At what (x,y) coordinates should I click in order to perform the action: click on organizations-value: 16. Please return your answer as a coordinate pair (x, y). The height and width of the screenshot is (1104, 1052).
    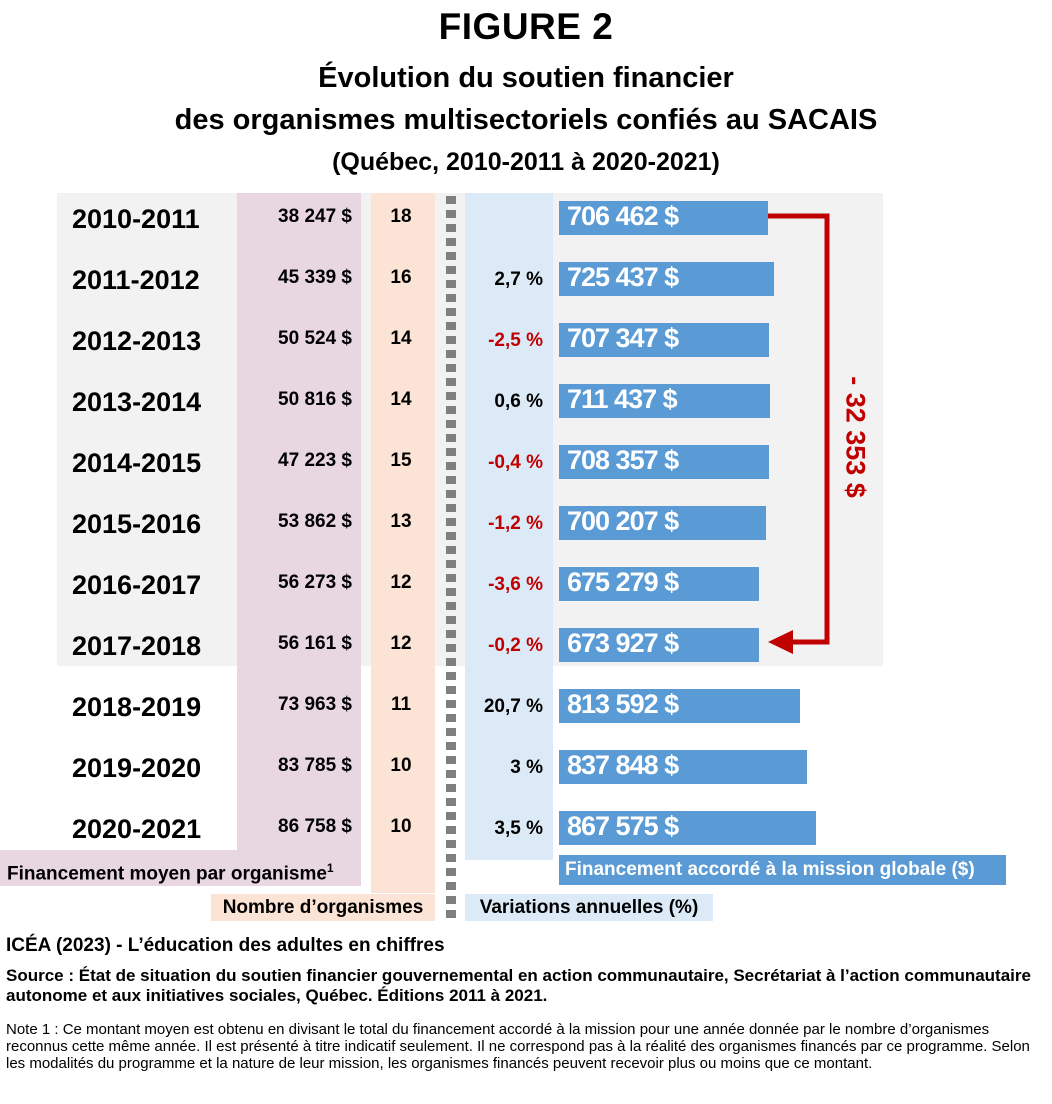
    Looking at the image, I should click on (401, 277).